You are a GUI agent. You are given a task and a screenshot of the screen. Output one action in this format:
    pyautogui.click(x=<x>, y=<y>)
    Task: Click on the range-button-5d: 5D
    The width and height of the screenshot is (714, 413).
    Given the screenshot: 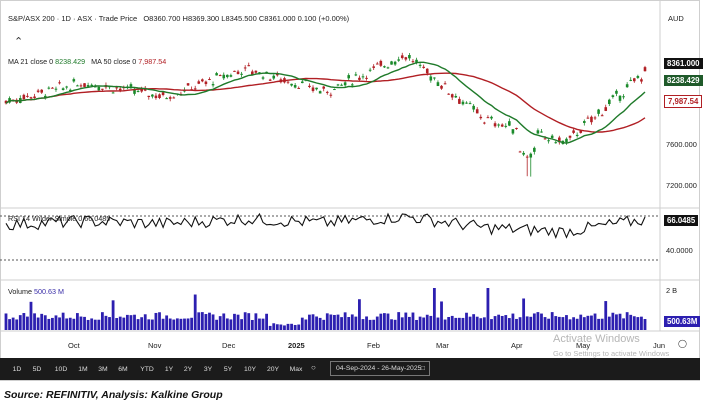 What is the action you would take?
    pyautogui.click(x=37, y=369)
    